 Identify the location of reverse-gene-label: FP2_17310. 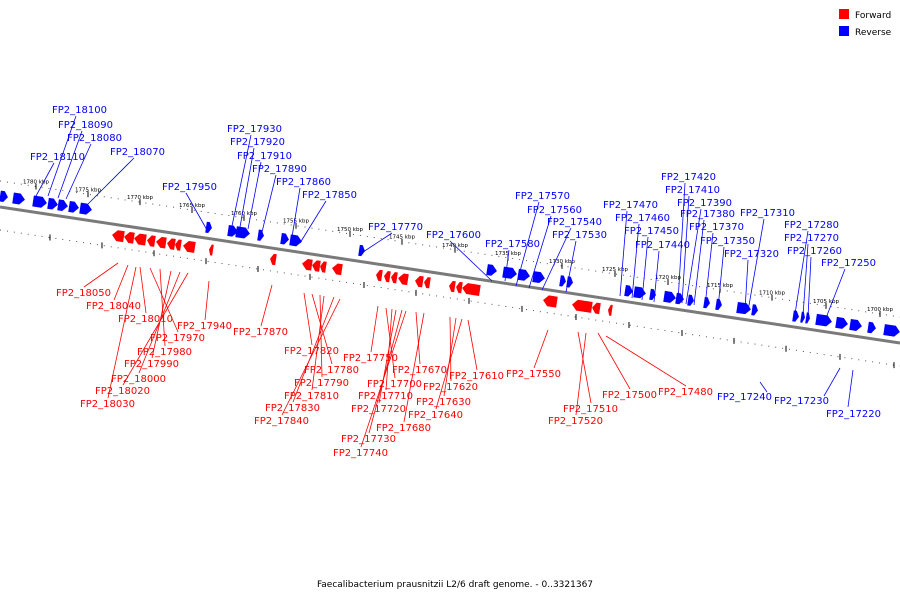
(767, 213).